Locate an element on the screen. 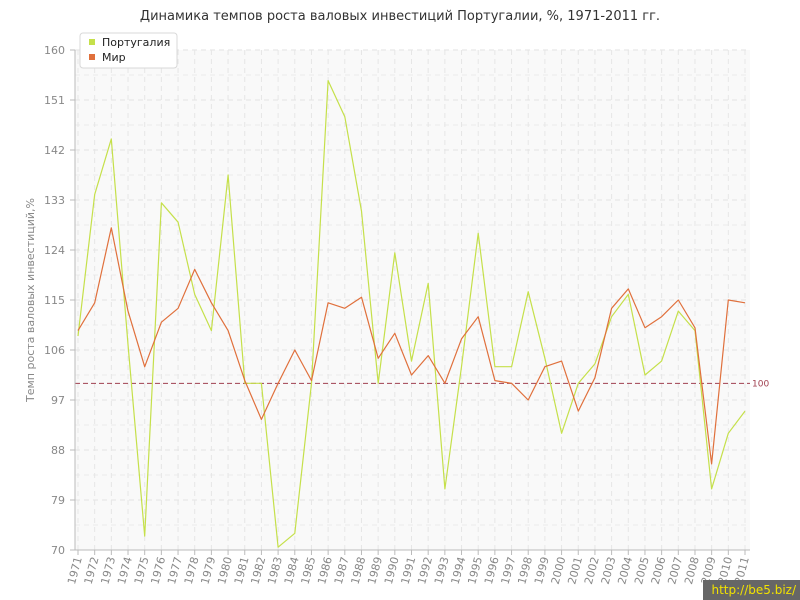 Image resolution: width=800 pixels, height=600 pixels. y-tick-label: 97 is located at coordinates (58, 400).